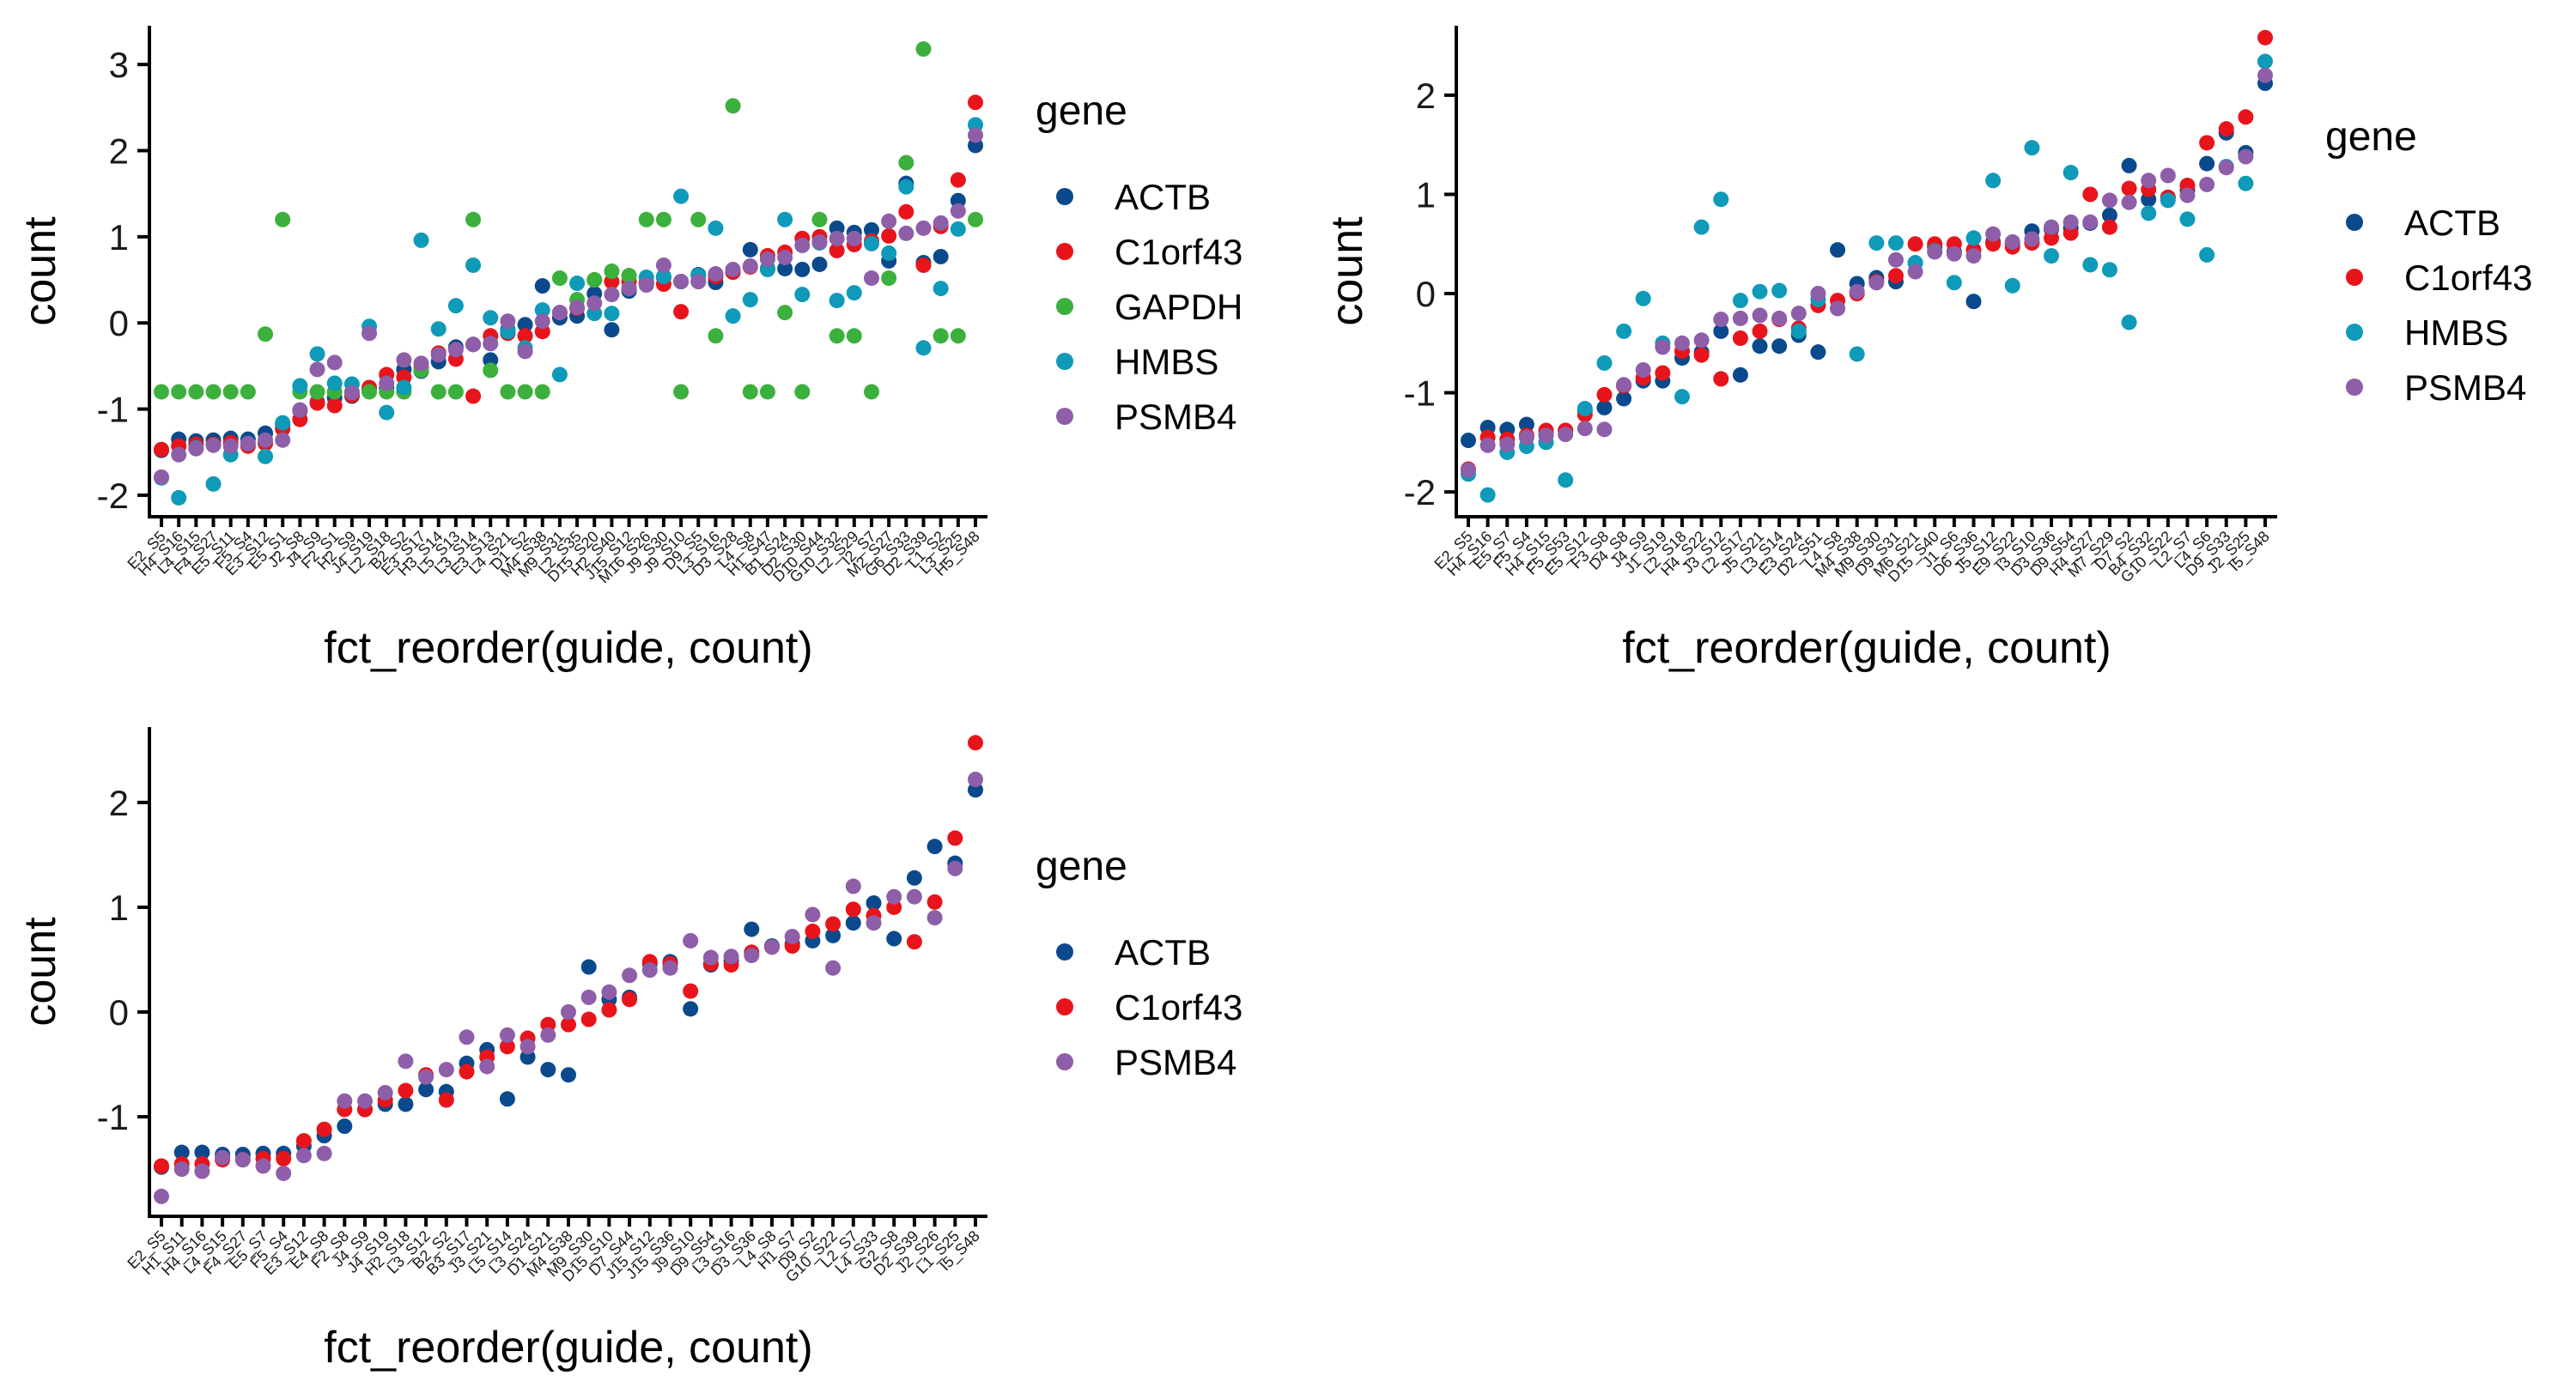 This screenshot has height=1400, width=2576. Describe the element at coordinates (568, 648) in the screenshot. I see `x-axis-title: fct_reorder(guide, count)` at that location.